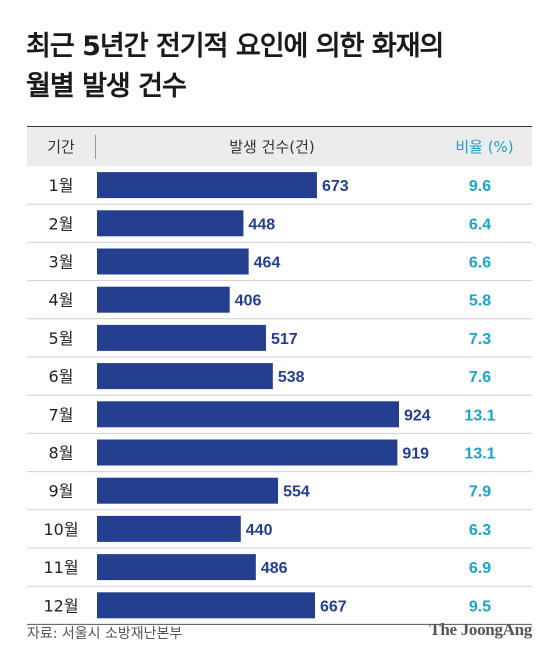  I want to click on value-label: 406, so click(248, 301).